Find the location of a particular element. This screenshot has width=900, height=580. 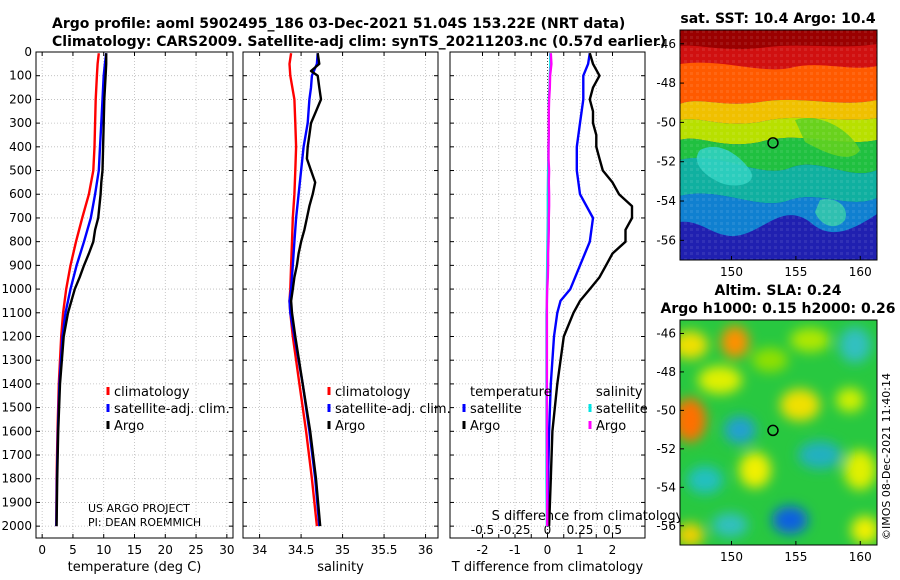

y-tick-label: 1900 is located at coordinates (16, 502).